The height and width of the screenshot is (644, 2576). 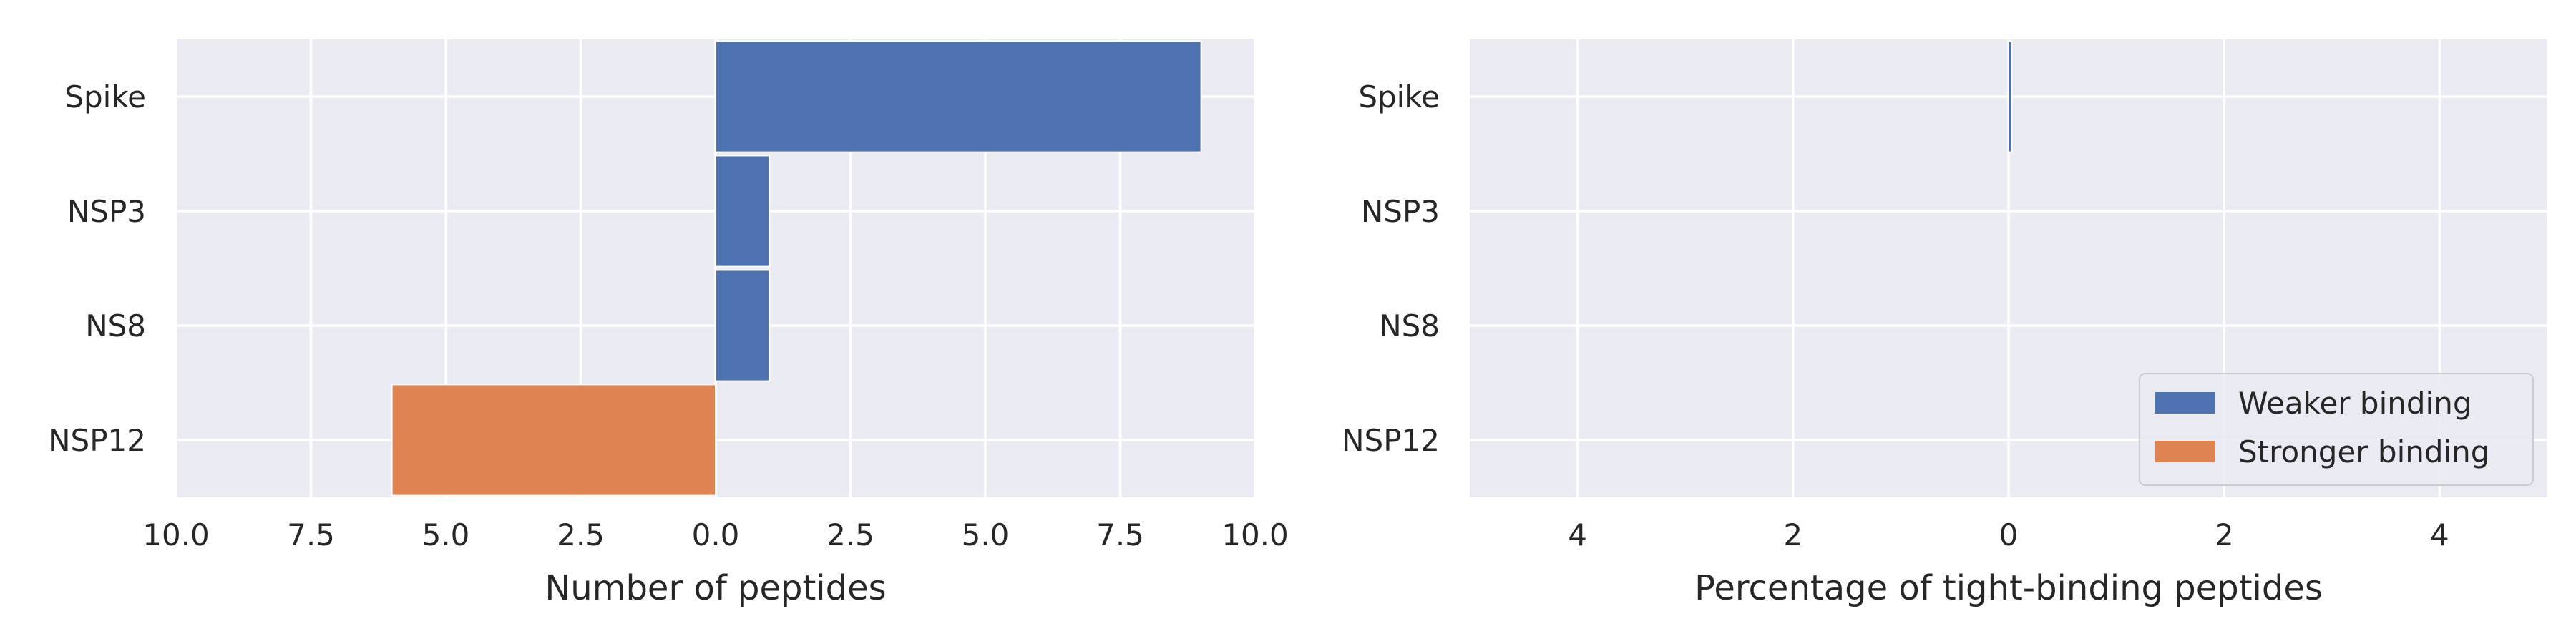 I want to click on bar-weaker-binding-nsp3, so click(x=743, y=211).